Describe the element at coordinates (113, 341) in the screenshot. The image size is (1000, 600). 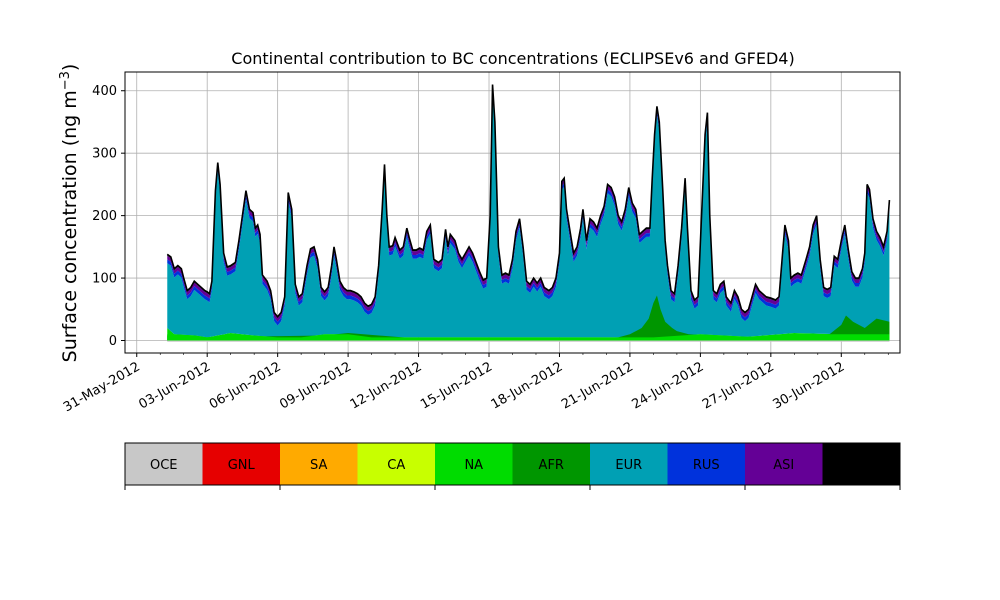
I see `y-tick-label: 0` at that location.